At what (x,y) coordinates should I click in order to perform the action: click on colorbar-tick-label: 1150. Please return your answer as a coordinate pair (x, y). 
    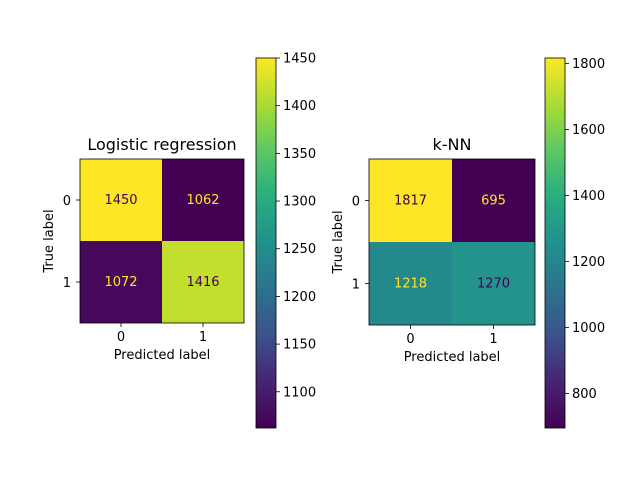
    Looking at the image, I should click on (299, 345).